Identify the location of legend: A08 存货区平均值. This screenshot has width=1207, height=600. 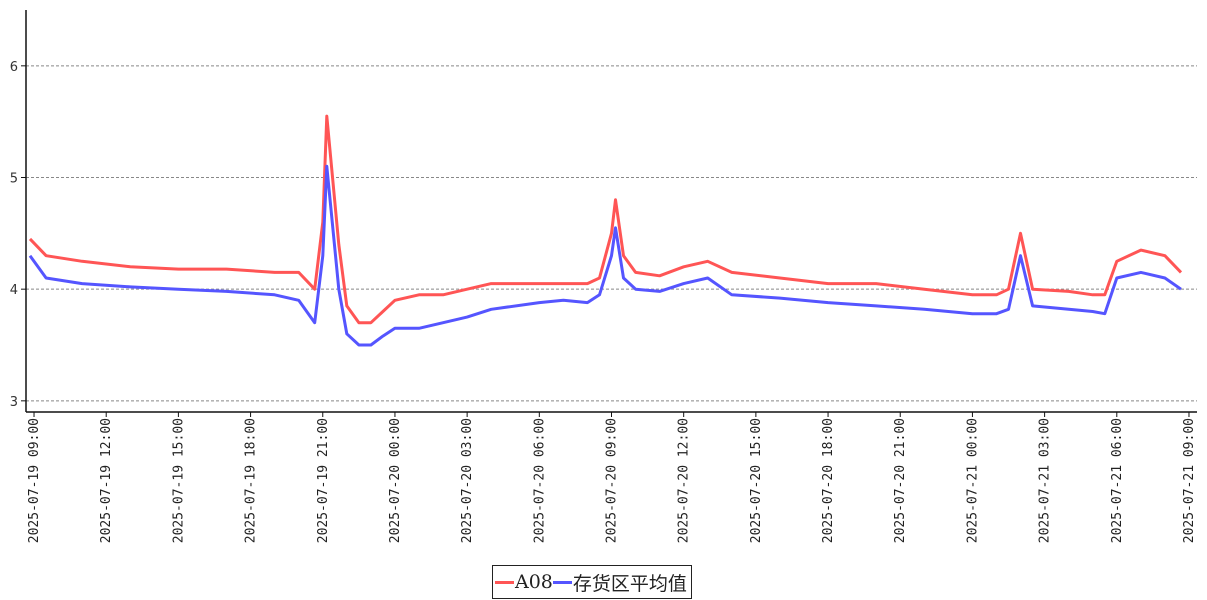
(592, 582).